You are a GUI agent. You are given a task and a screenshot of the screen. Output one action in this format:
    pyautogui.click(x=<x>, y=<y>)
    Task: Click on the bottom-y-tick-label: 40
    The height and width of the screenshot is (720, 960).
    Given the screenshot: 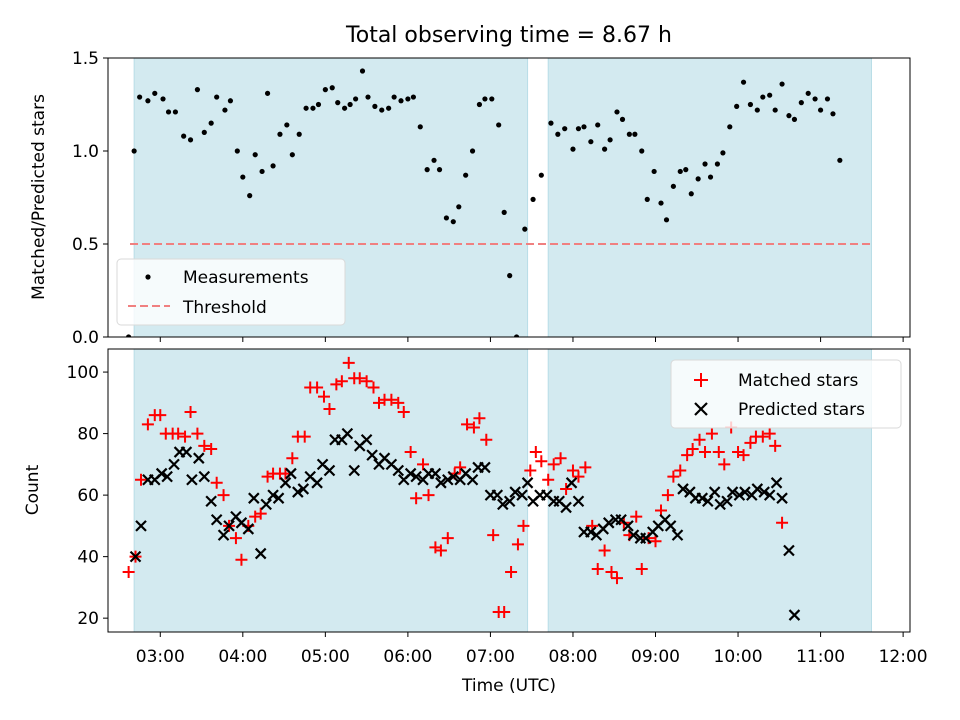 What is the action you would take?
    pyautogui.click(x=88, y=558)
    